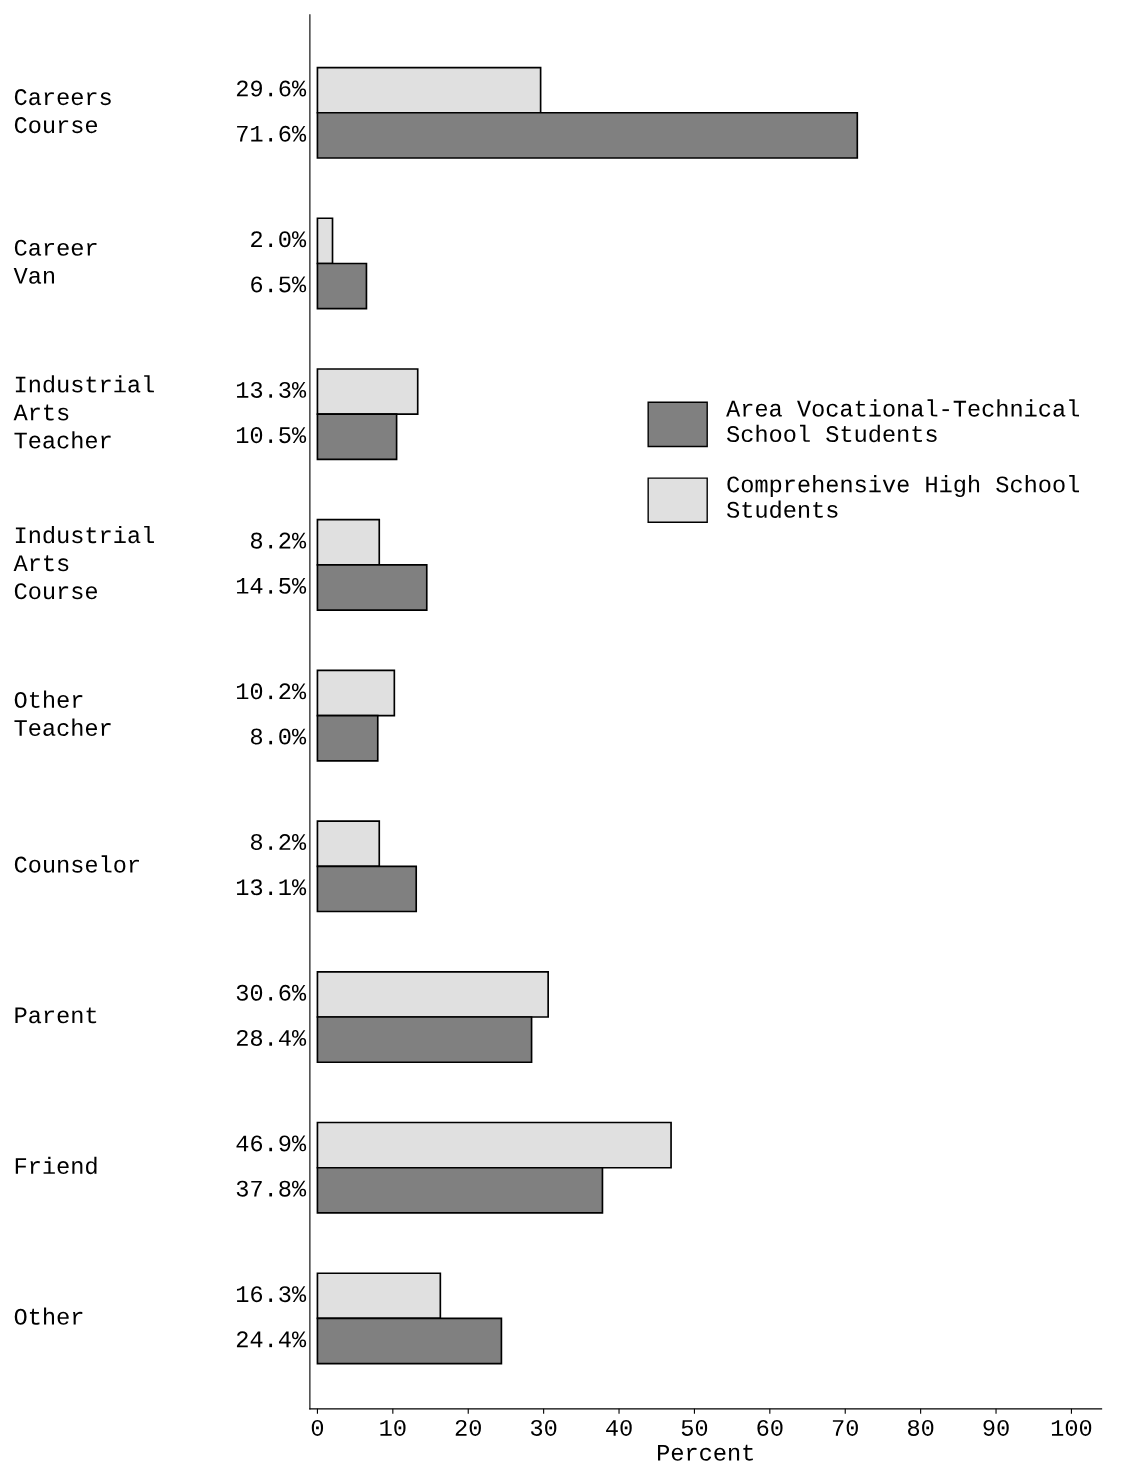 This screenshot has height=1483, width=1131. I want to click on data-label: 29.6%, so click(271, 88).